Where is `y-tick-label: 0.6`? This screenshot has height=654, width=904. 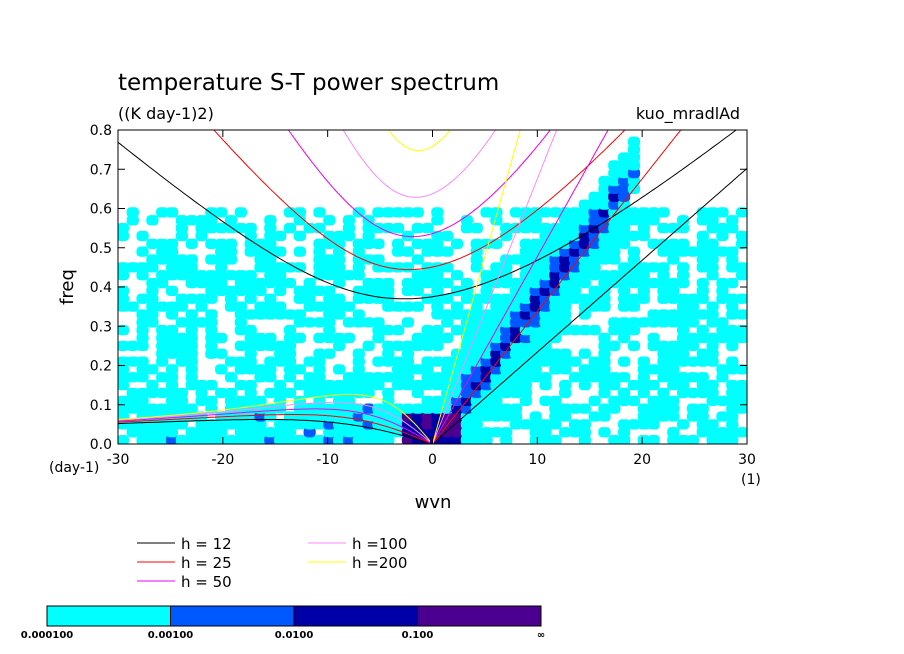 y-tick-label: 0.6 is located at coordinates (101, 210).